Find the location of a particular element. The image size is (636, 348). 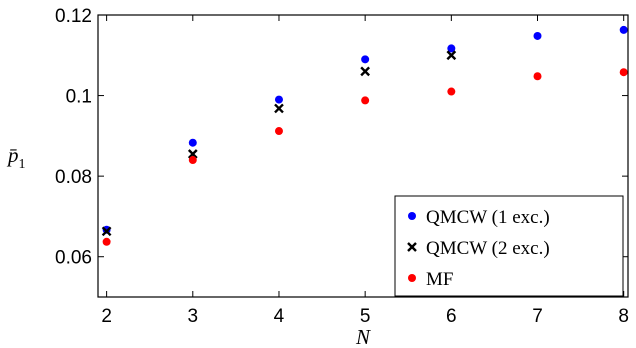

y-tick-label: 0.1 is located at coordinates (79, 97).